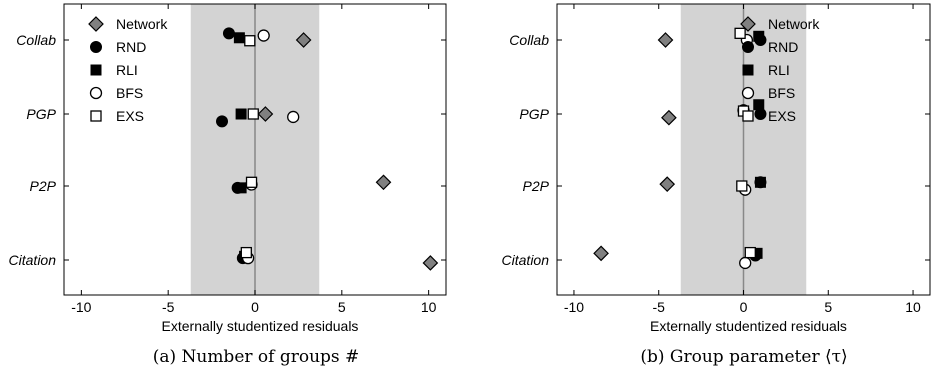 The image size is (934, 380). Describe the element at coordinates (745, 263) in the screenshot. I see `data-point-bfs-citation` at that location.